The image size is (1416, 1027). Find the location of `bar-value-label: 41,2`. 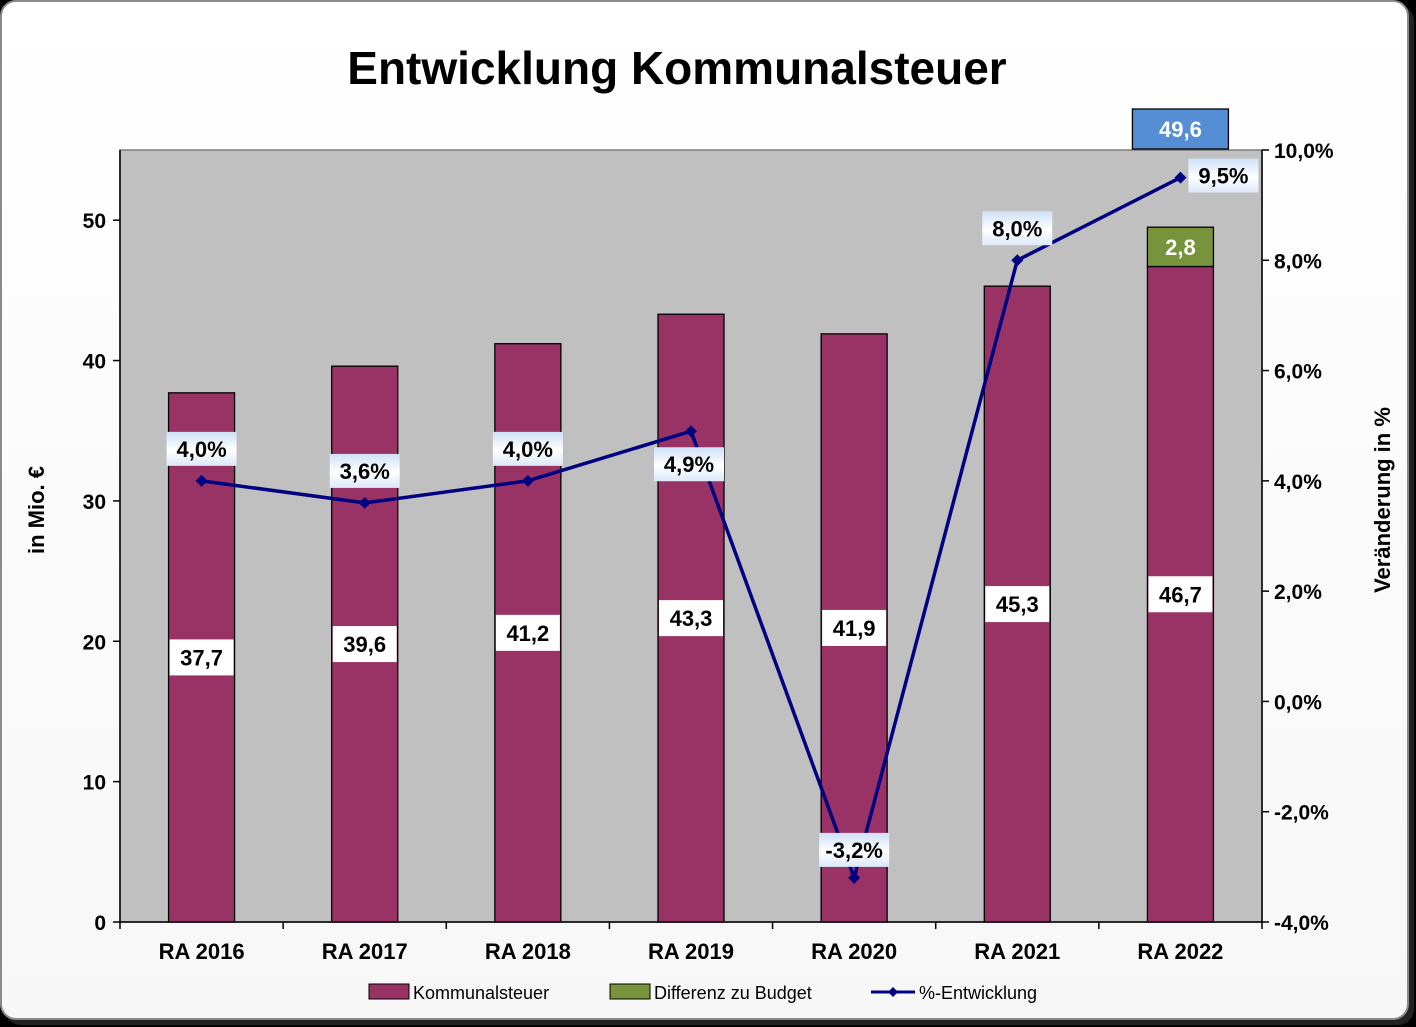

bar-value-label: 41,2 is located at coordinates (527, 633).